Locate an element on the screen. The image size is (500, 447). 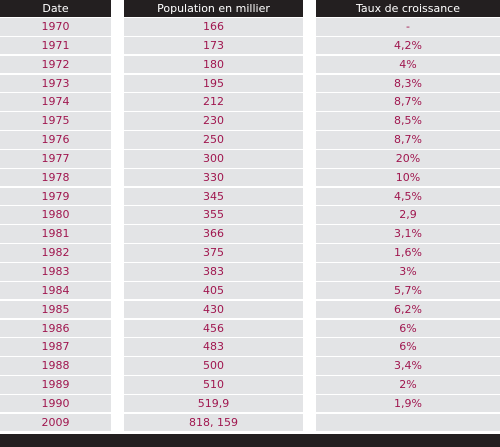
cell-population: 405 is located at coordinates (213, 290).